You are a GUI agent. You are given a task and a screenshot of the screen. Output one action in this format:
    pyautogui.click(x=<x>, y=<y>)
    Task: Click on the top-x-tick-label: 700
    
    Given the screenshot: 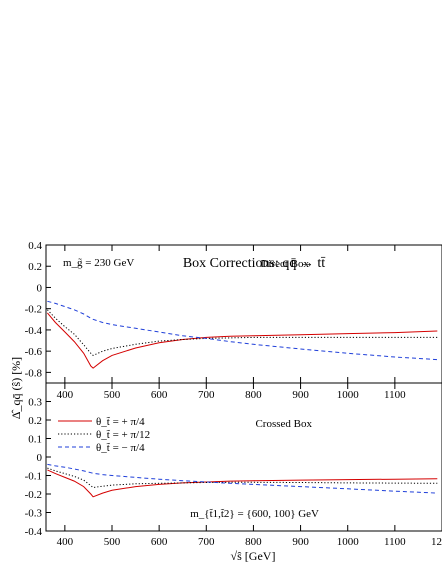 What is the action you would take?
    pyautogui.click(x=206, y=395)
    